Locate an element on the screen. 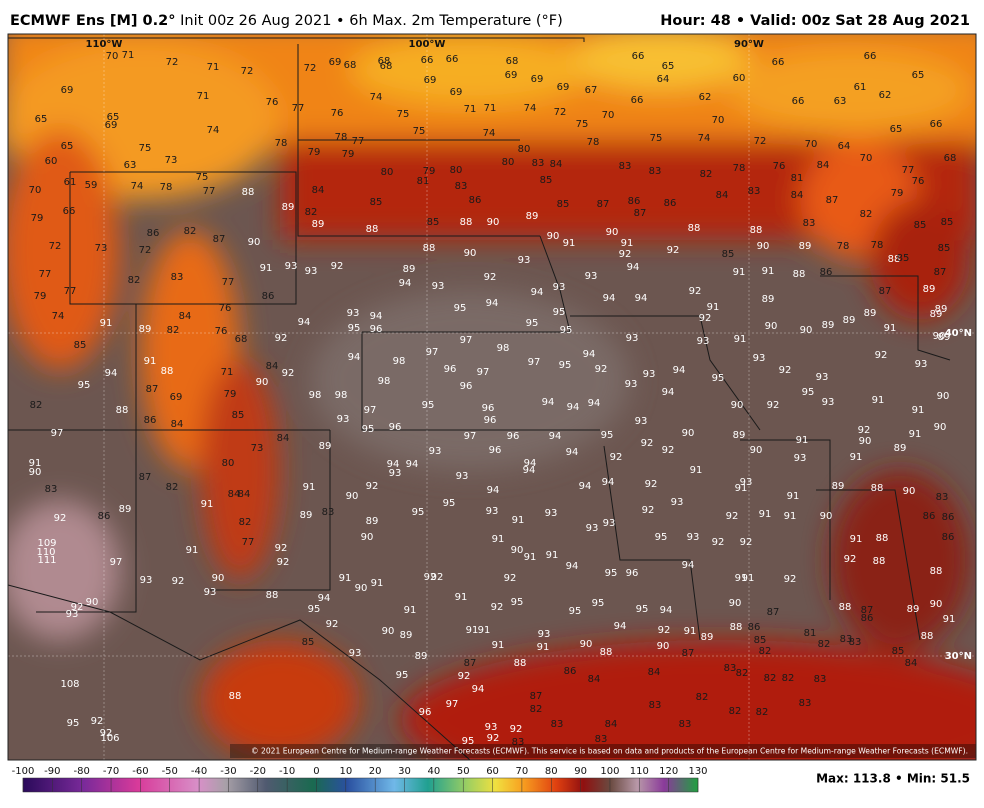 This screenshot has width=984, height=808. station-value: 73 is located at coordinates (257, 448).